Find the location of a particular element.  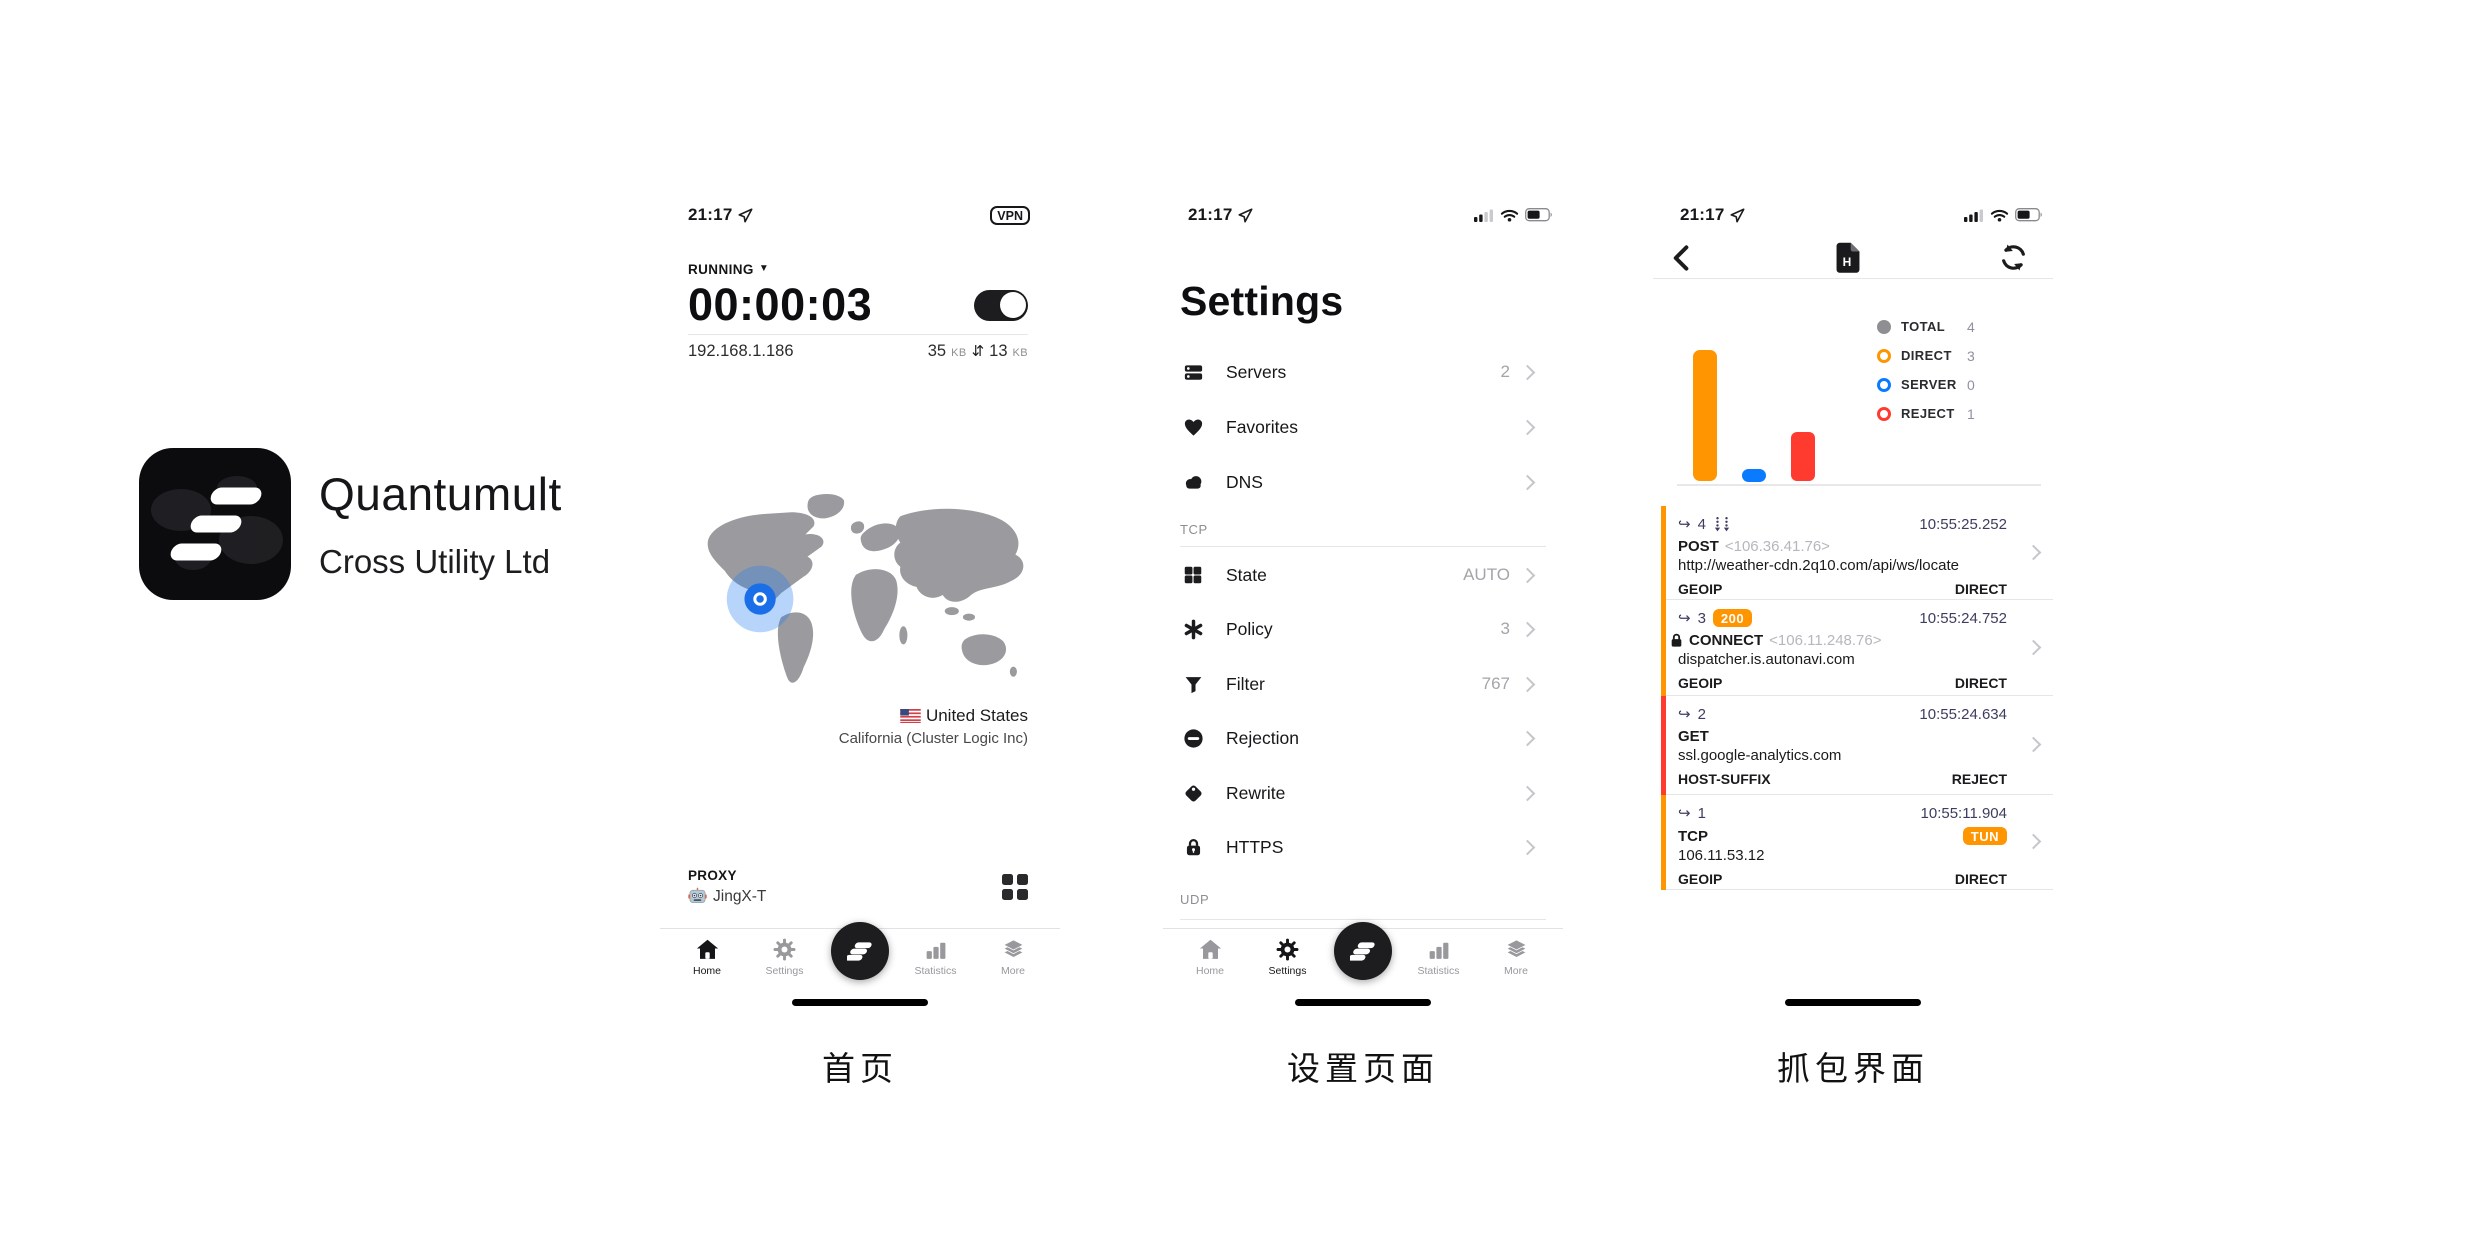

request-id: ↪ 4 is located at coordinates (1705, 524).